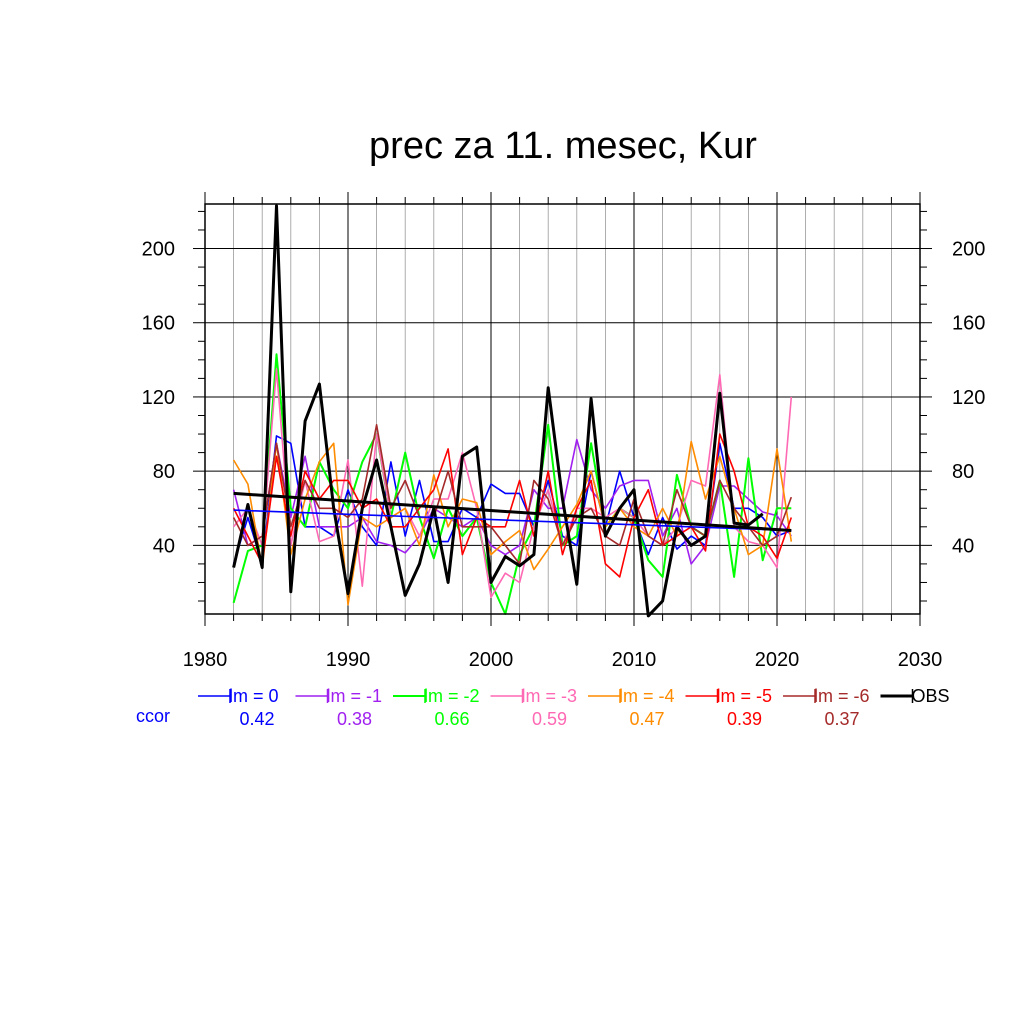 This screenshot has width=1024, height=1029. What do you see at coordinates (745, 696) in the screenshot?
I see `legend-label: lm = -5` at bounding box center [745, 696].